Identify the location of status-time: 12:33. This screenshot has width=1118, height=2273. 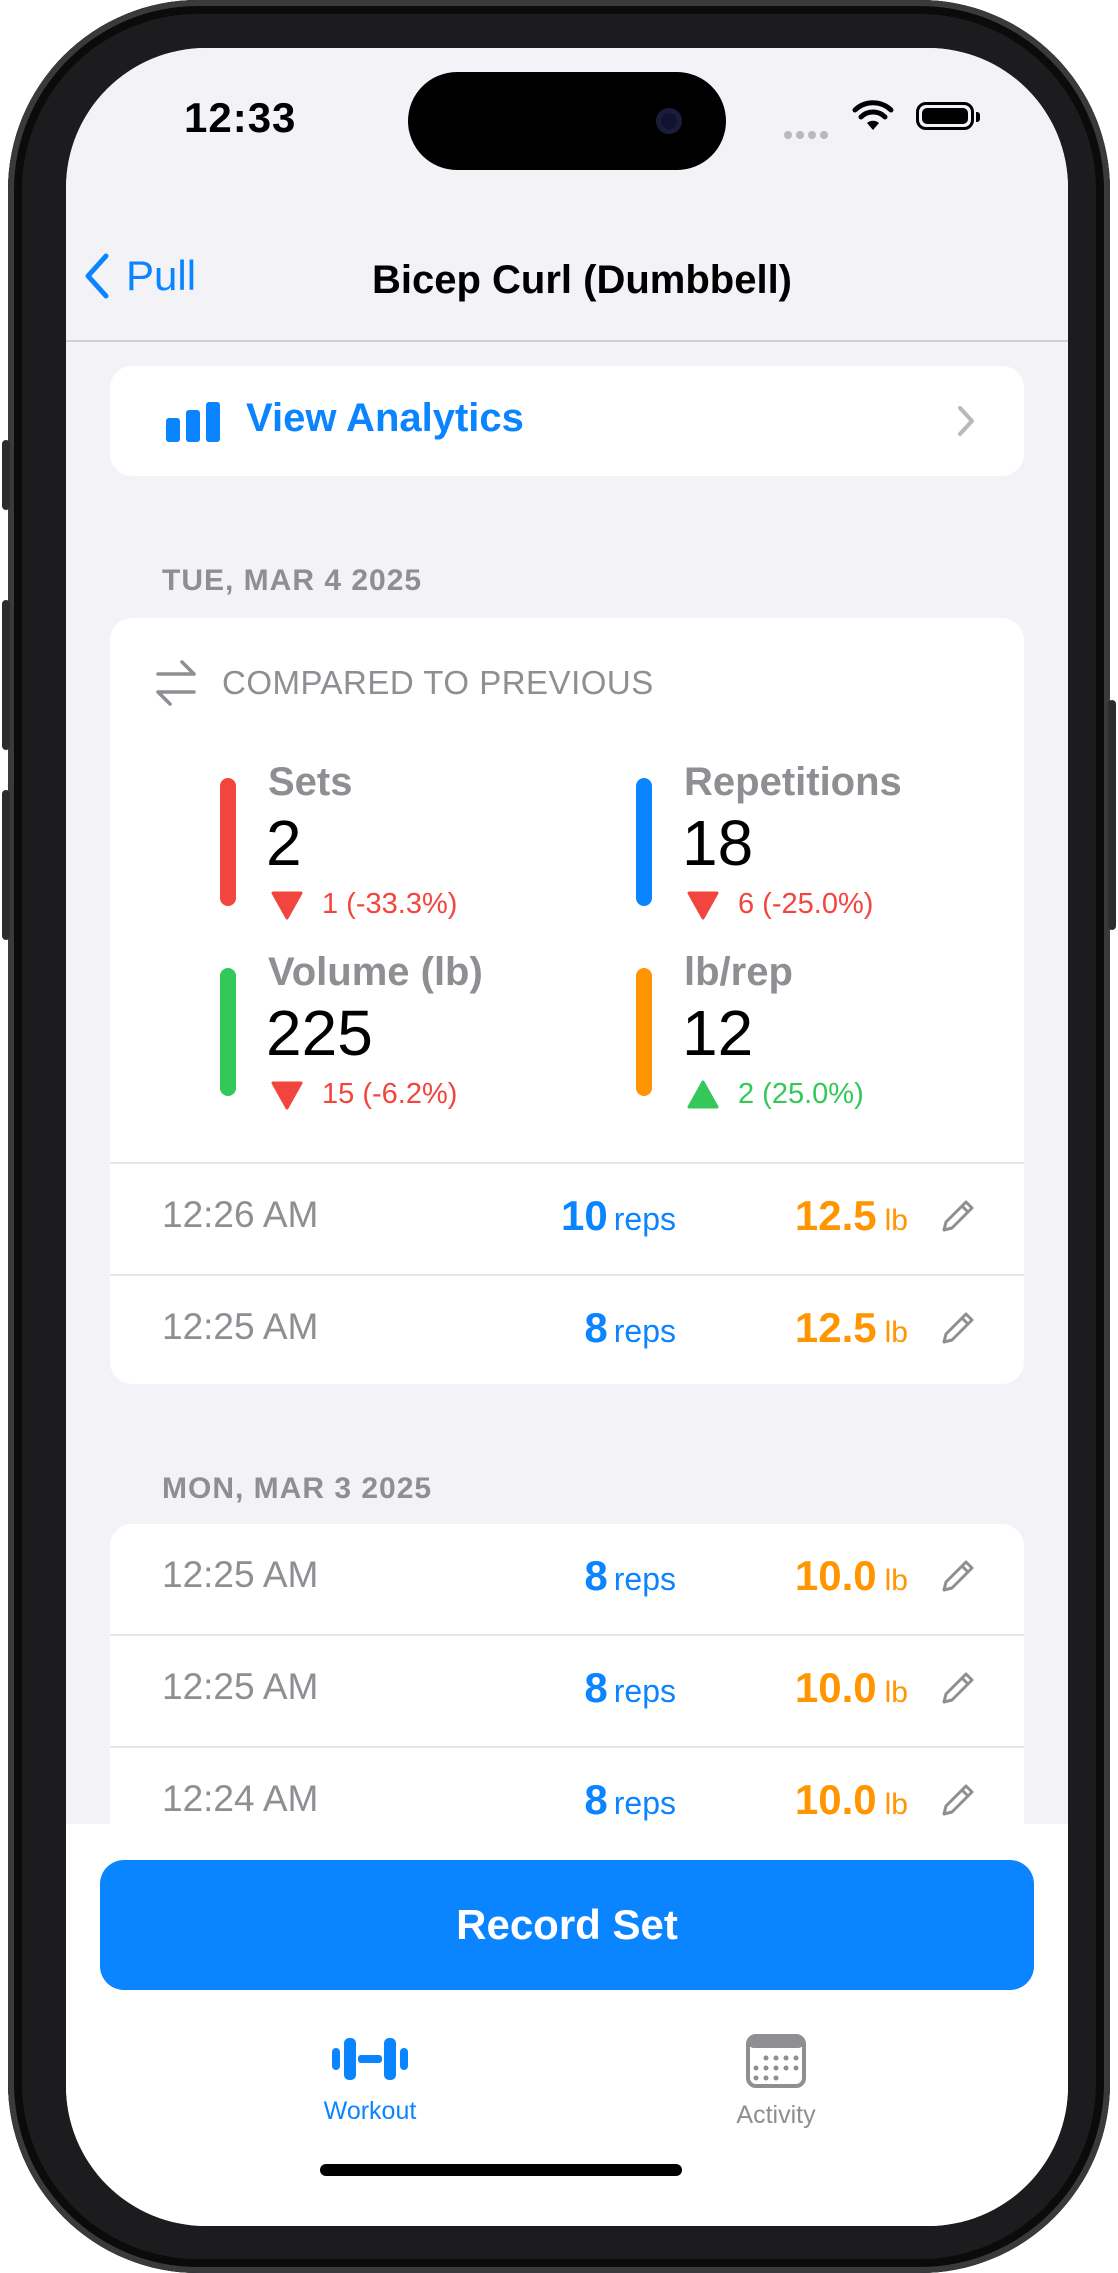
(240, 117).